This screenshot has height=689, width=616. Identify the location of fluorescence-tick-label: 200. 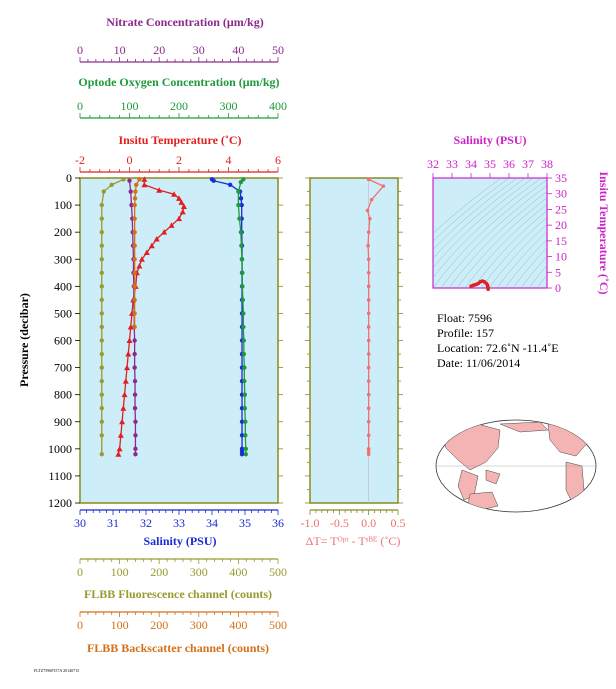
(159, 572).